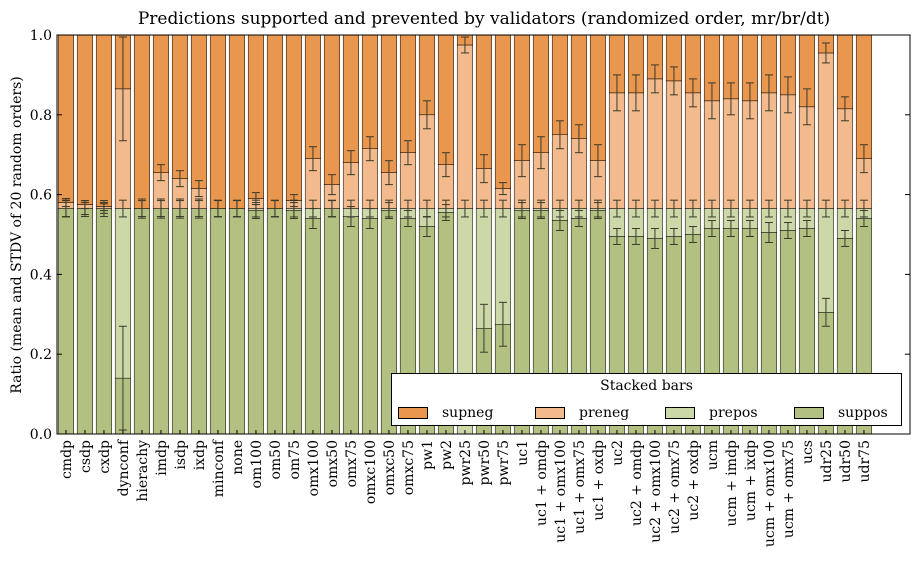 This screenshot has width=919, height=566. What do you see at coordinates (86, 456) in the screenshot?
I see `x-tick-label-1: csdp` at bounding box center [86, 456].